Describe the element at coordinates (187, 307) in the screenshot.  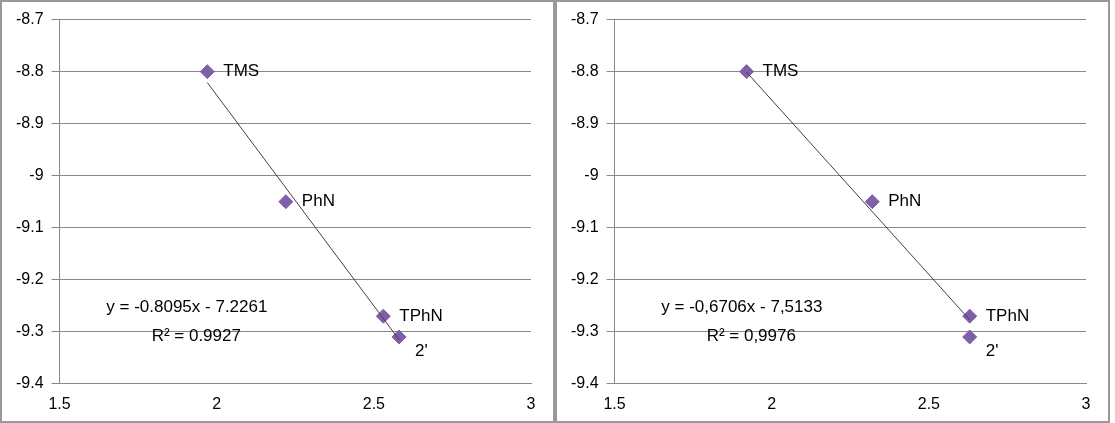
I see `annotation: y = -0.8095x - 7.2261` at that location.